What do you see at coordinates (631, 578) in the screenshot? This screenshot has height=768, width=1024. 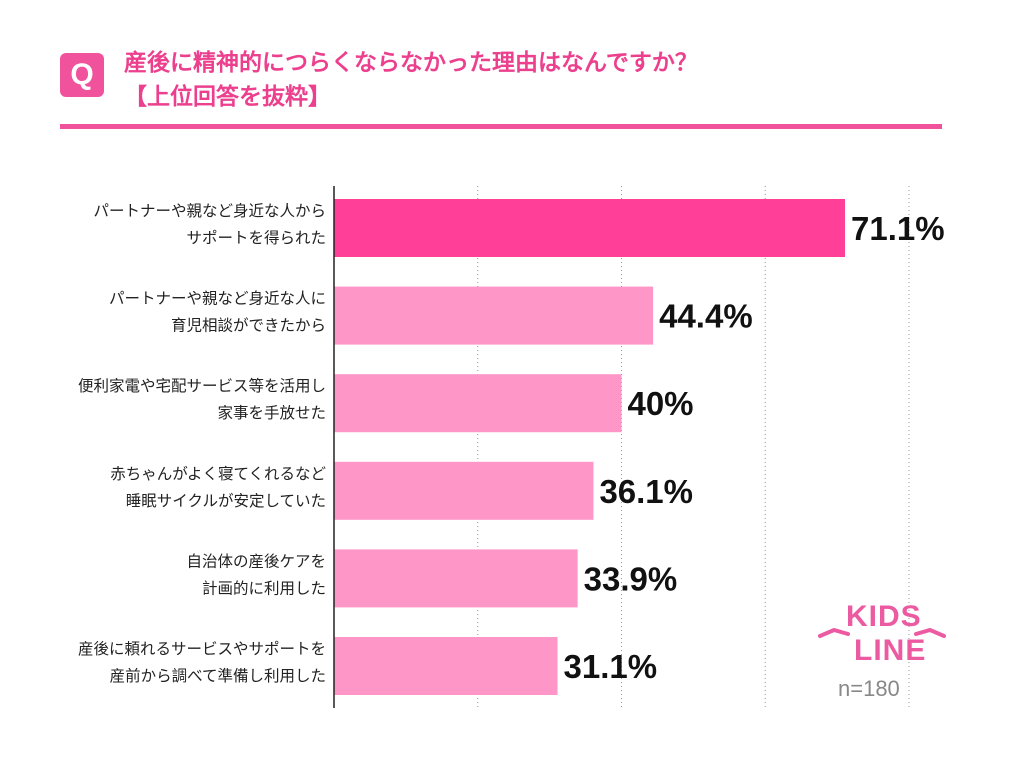 I see `value-label: 33.9%` at bounding box center [631, 578].